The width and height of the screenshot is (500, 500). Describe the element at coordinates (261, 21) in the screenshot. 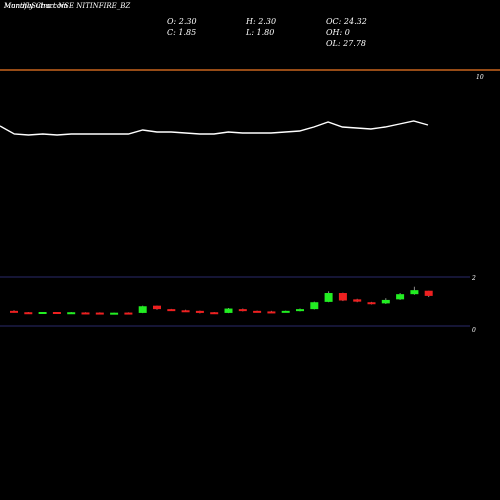

I see `stat-high: H: 2.30` at that location.